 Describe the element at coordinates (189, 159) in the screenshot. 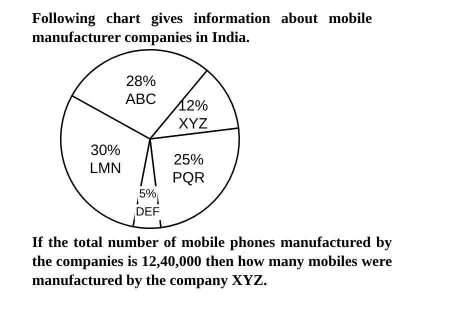

I see `data-label: 25%` at that location.